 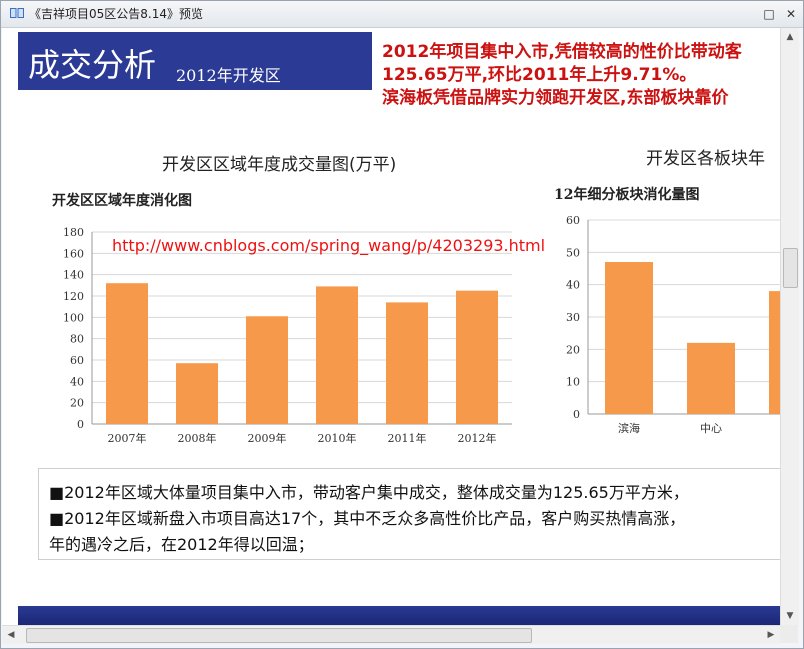 I want to click on chart-title-sector: 12年细分板块消化量图, so click(x=627, y=195).